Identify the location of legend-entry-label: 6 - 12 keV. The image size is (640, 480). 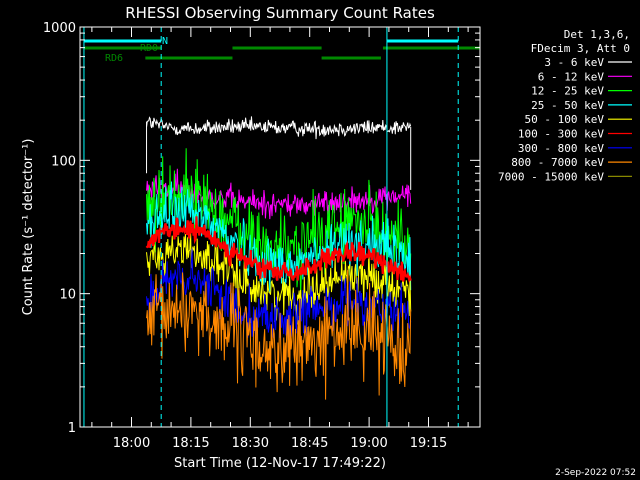
(571, 76).